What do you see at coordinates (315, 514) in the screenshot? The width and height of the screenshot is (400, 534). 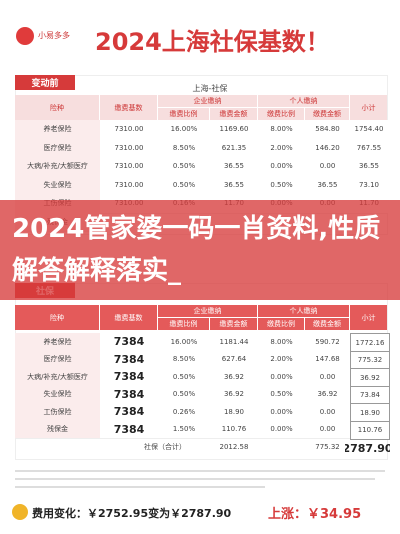 I see `fee-rise: 上涨：￥34.95` at bounding box center [315, 514].